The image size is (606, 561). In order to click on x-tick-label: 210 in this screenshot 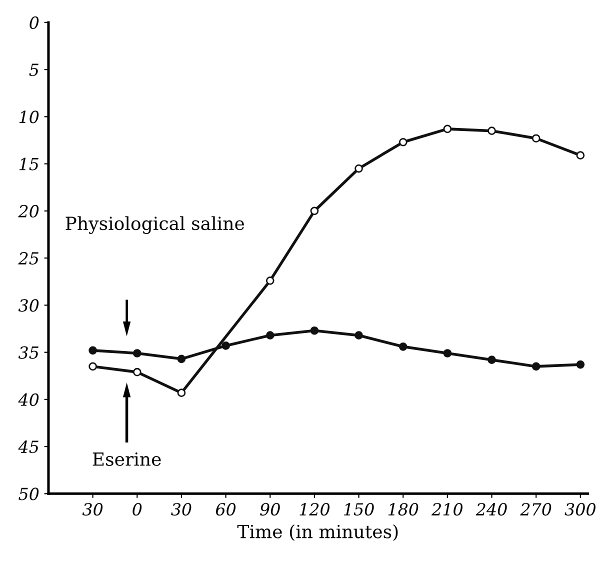, I will do `click(446, 509)`.